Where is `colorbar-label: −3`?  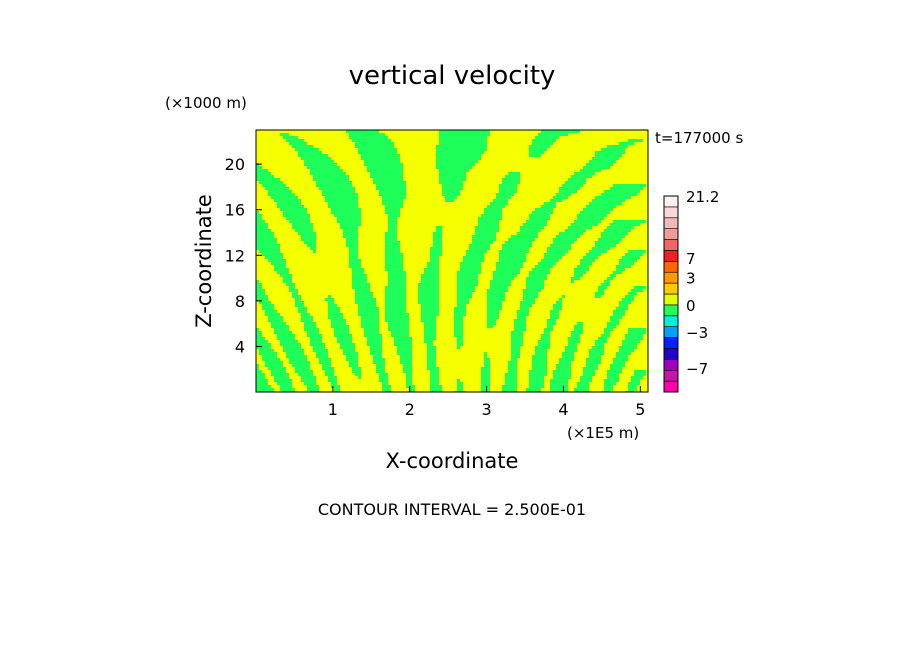 colorbar-label: −3 is located at coordinates (697, 333).